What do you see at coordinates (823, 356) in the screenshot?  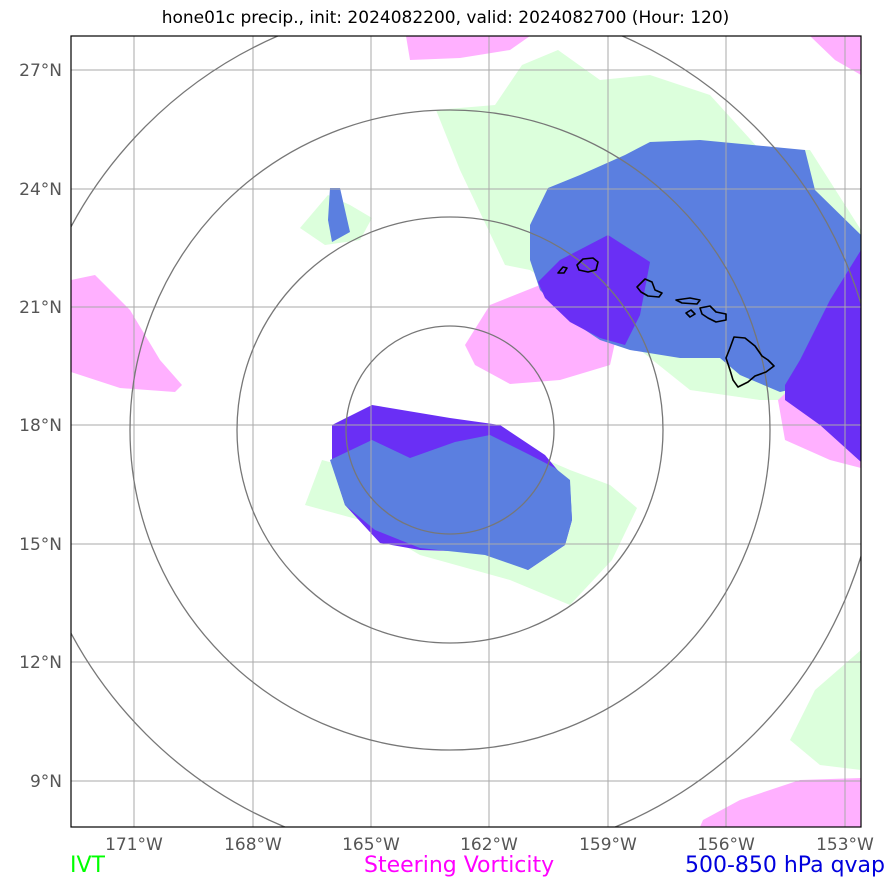 I see `qvap-strong-region-east` at bounding box center [823, 356].